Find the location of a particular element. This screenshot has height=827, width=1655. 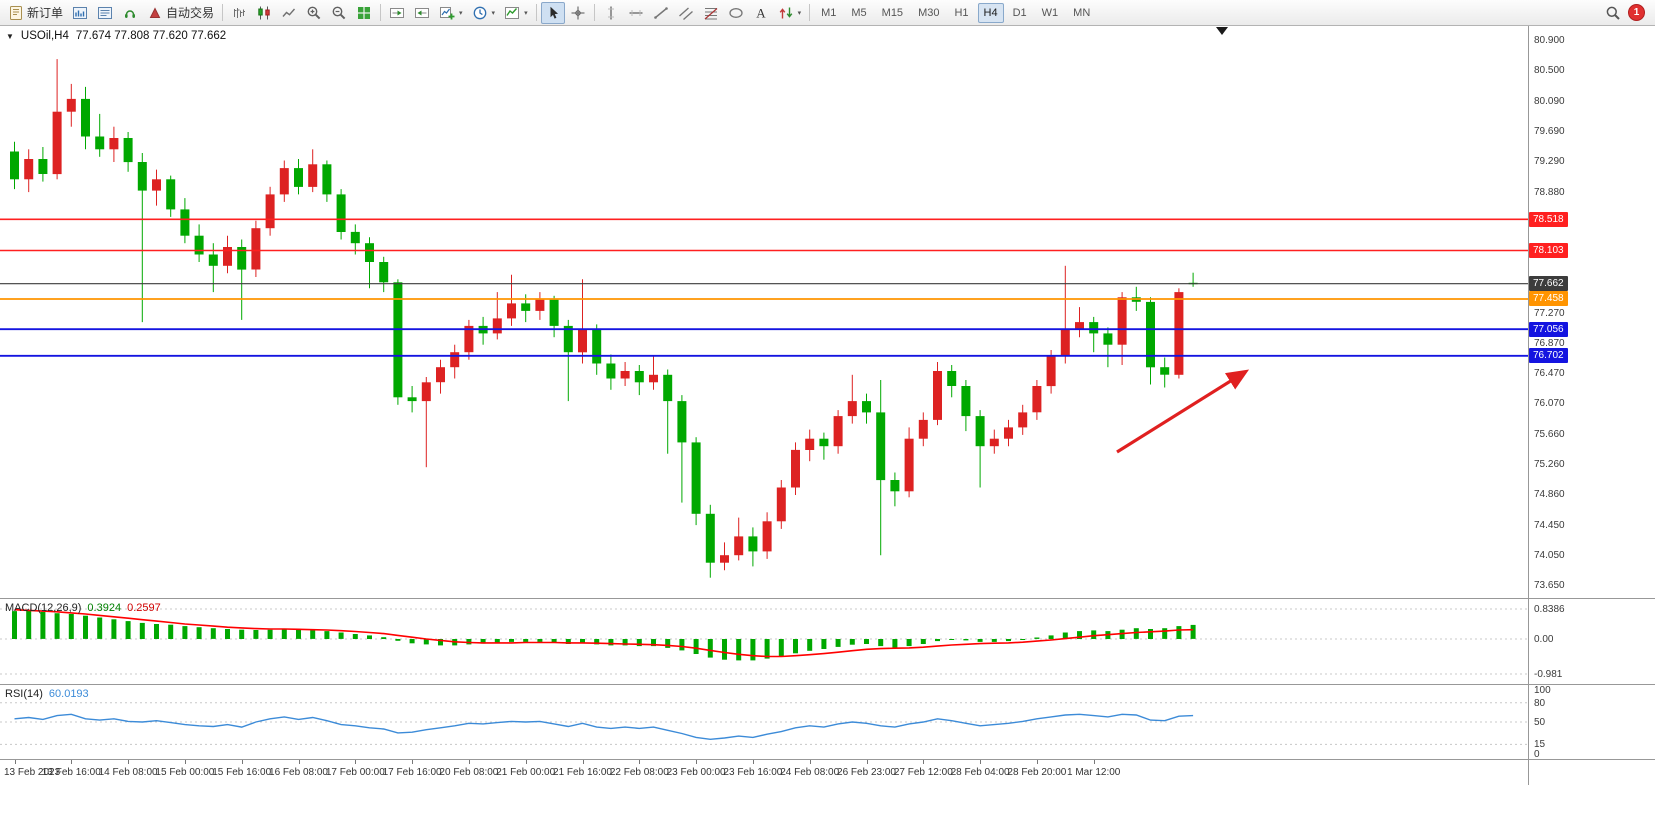

rsi-axis-label: 80 is located at coordinates (1540, 703).